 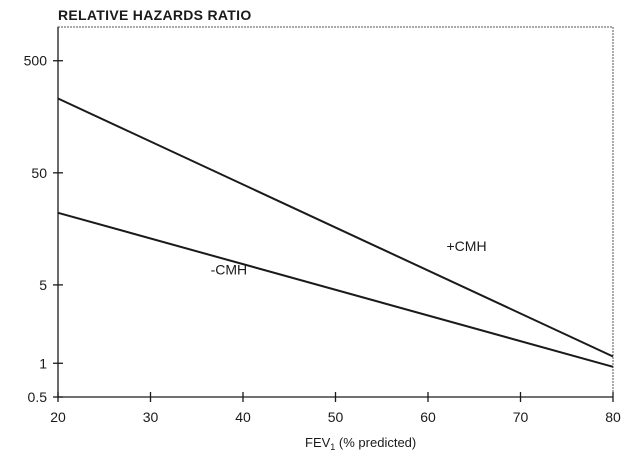 What do you see at coordinates (375, 442) in the screenshot?
I see `x-axis-label-rest: (% predicted)` at bounding box center [375, 442].